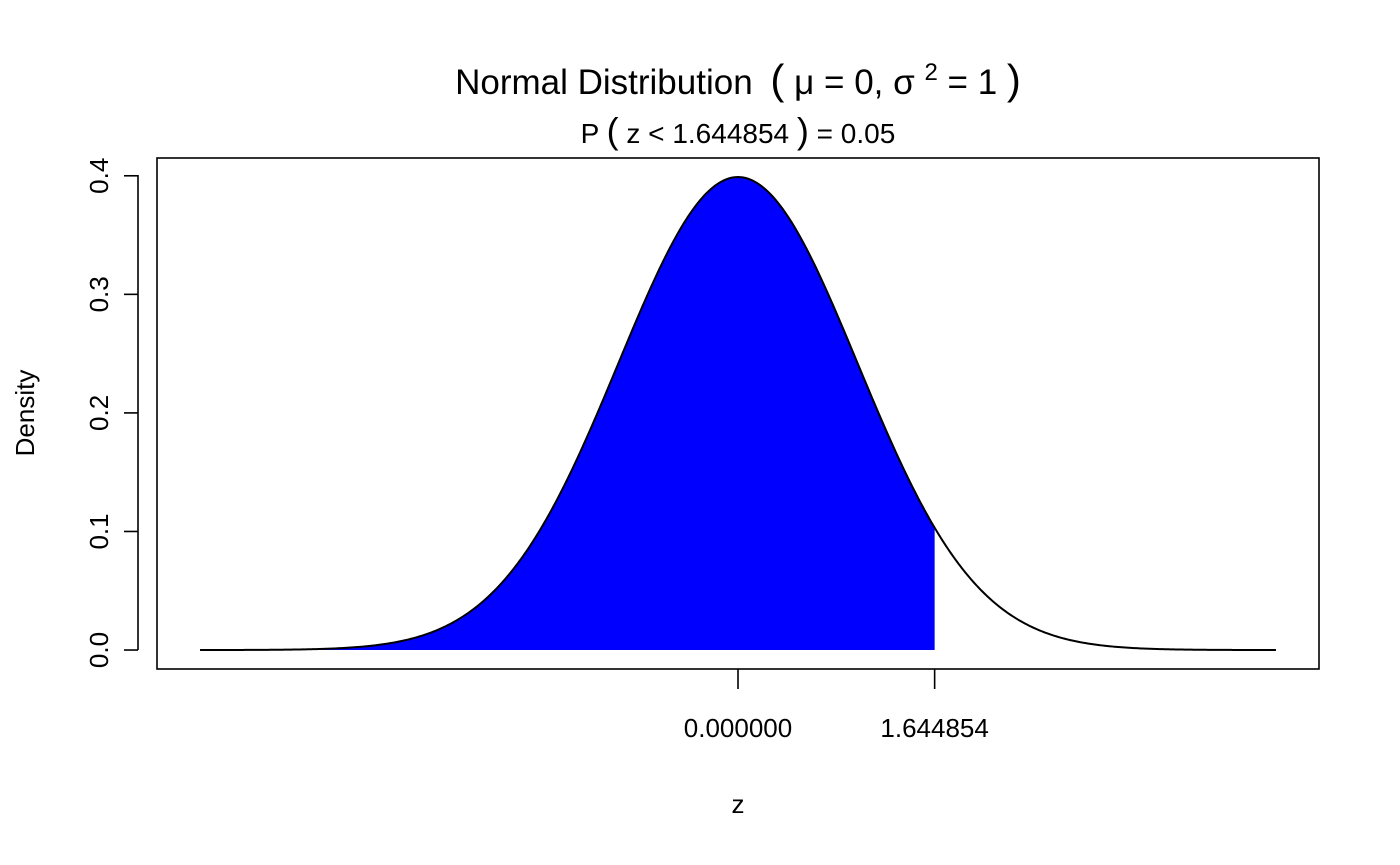 The image size is (1400, 865). What do you see at coordinates (1014, 79) in the screenshot?
I see `chart-title-close-paren: )` at bounding box center [1014, 79].